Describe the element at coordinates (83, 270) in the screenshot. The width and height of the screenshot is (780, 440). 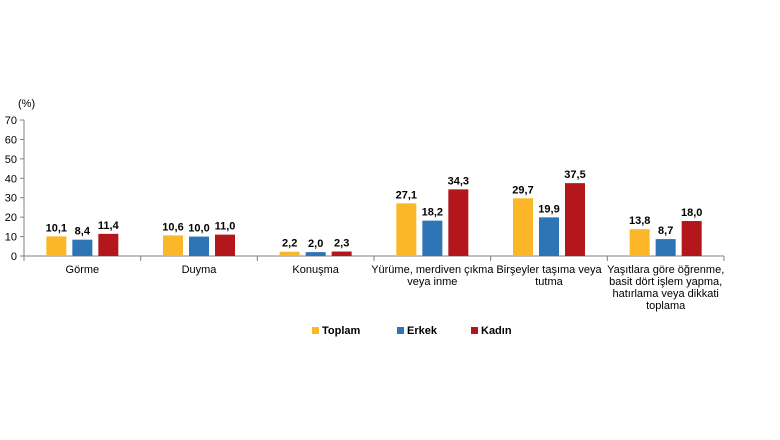
I see `category-label: Görme` at that location.